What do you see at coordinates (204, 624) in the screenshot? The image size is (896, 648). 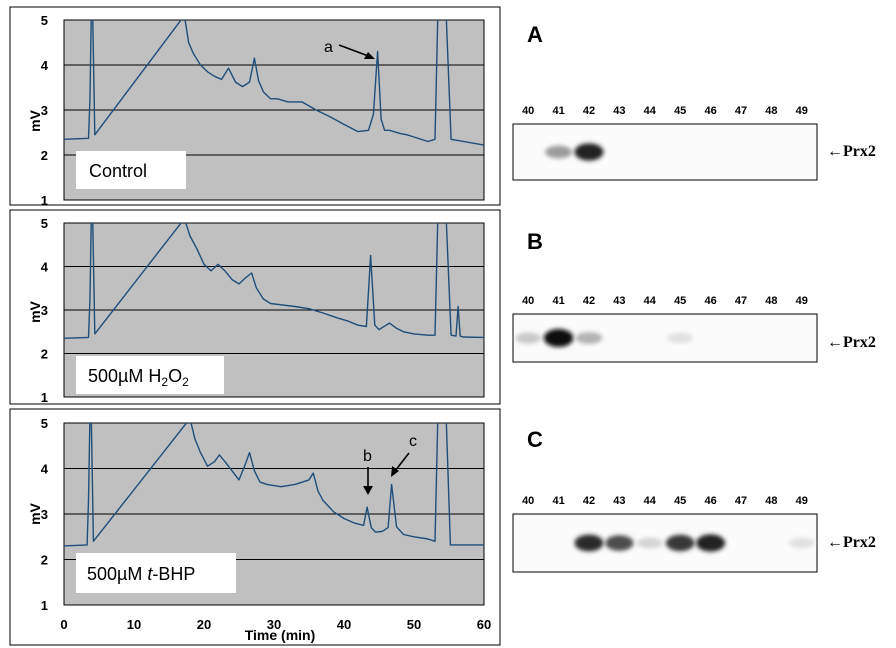 I see `x-tick-label: 20` at bounding box center [204, 624].